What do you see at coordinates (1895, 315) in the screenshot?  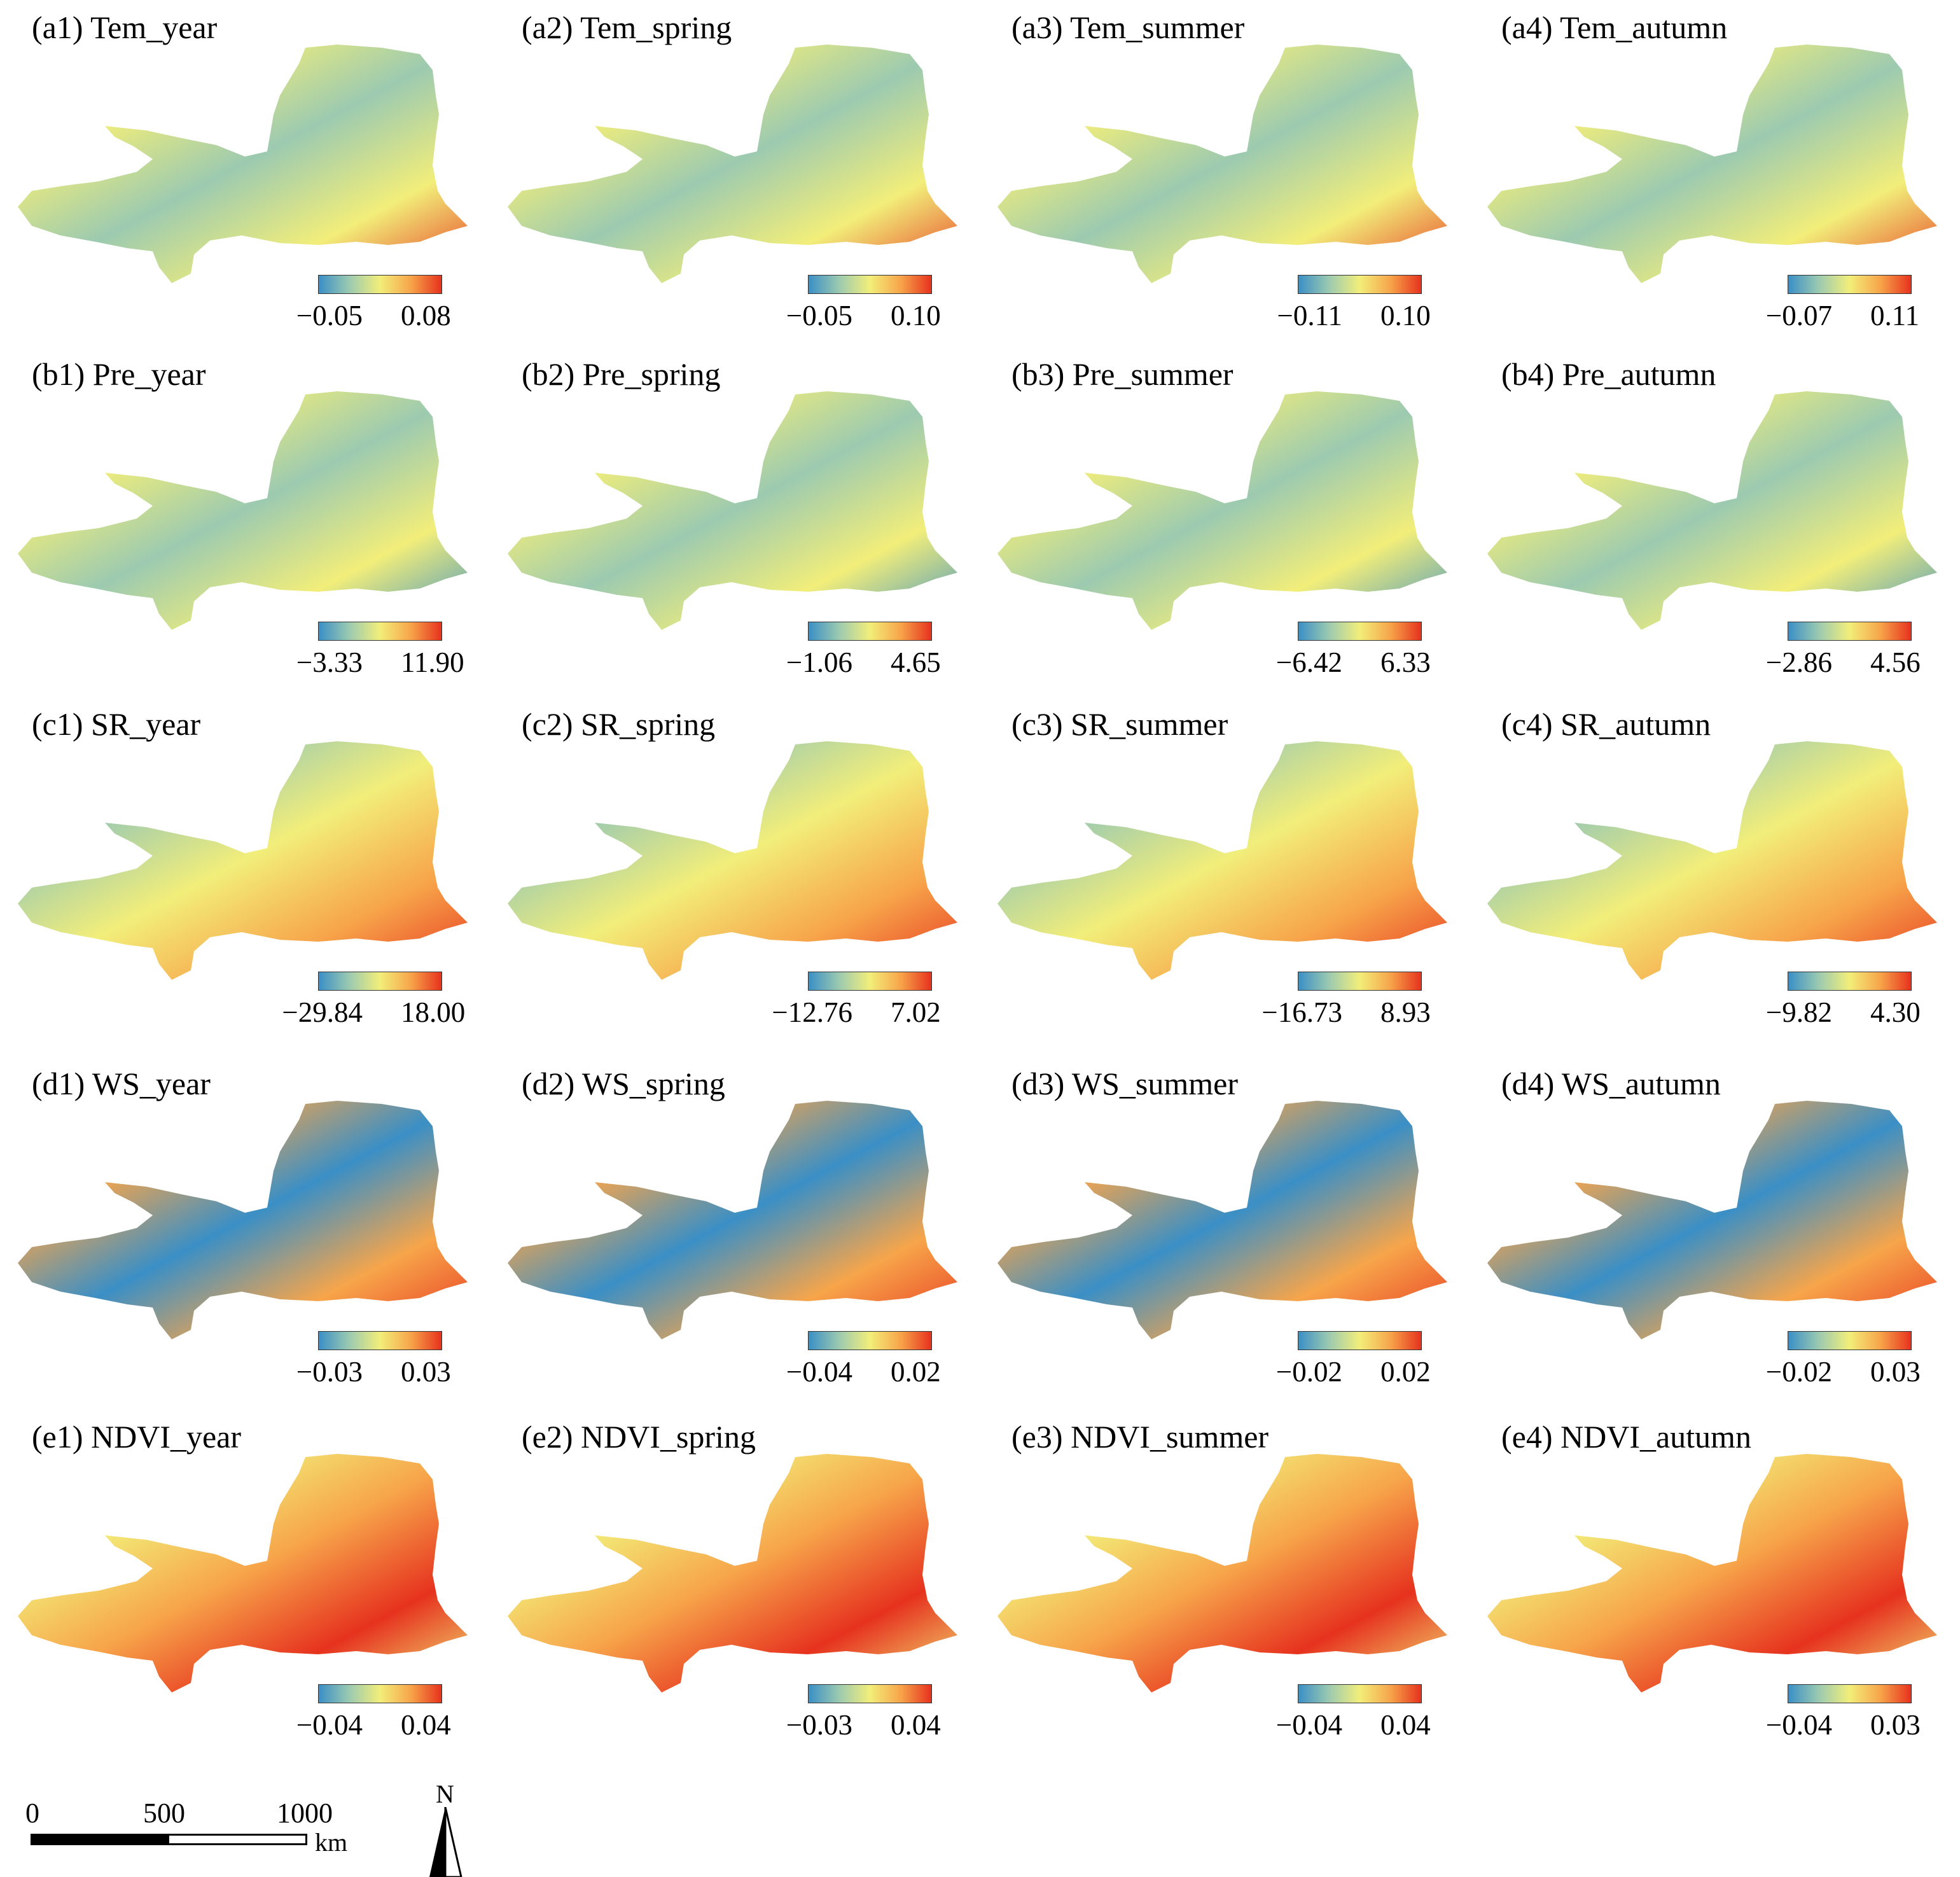 I see `legend-max-a4: 0.11` at bounding box center [1895, 315].